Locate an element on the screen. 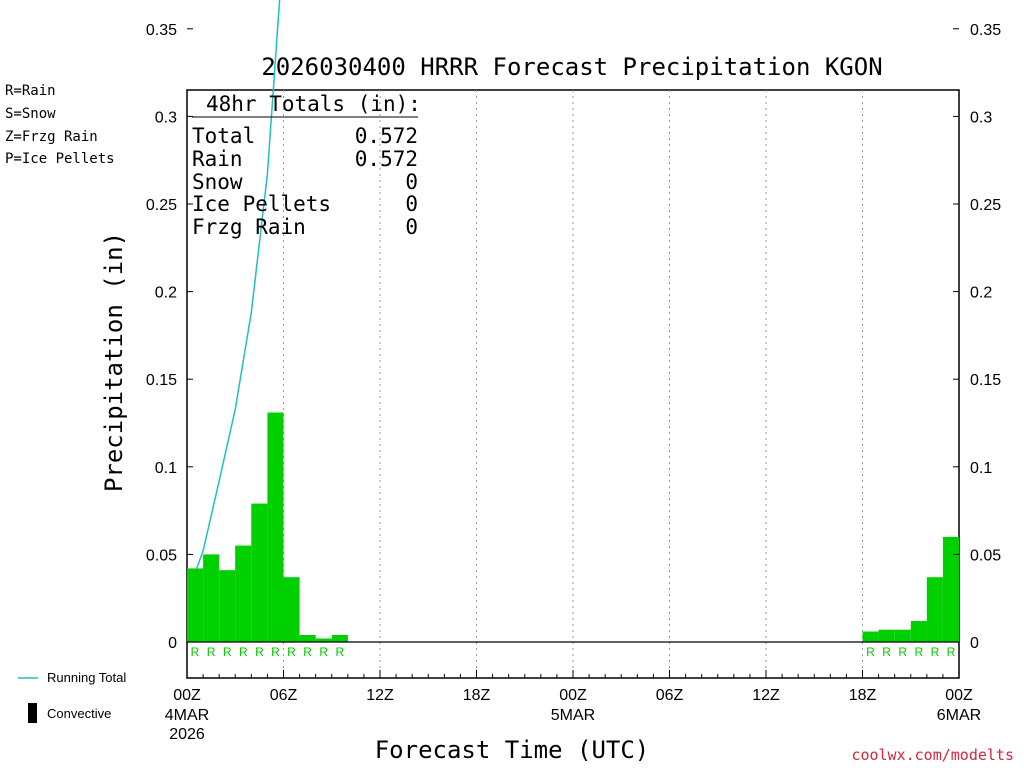  totals-heading: 48hr Totals (in): is located at coordinates (313, 104).